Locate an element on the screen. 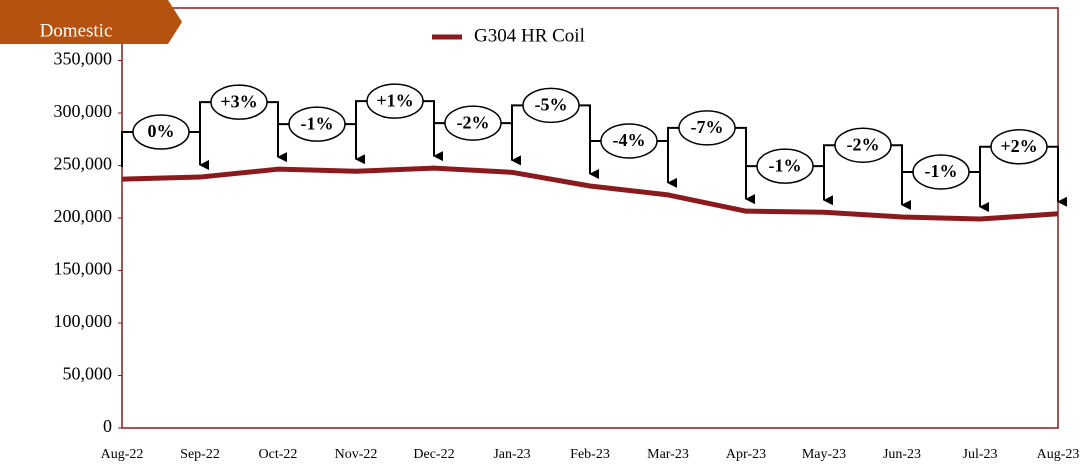 The image size is (1089, 468). annotation-label: 0% is located at coordinates (161, 131).